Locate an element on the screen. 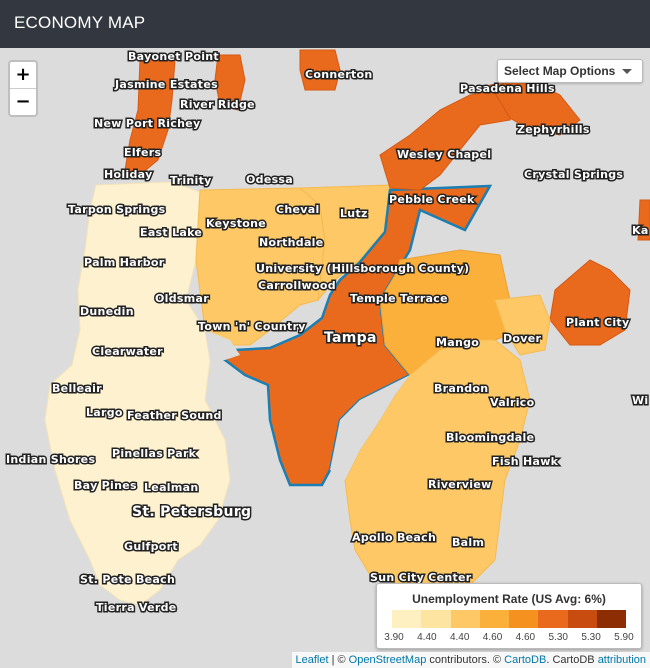 This screenshot has height=668, width=650. legend-swatches is located at coordinates (509, 619).